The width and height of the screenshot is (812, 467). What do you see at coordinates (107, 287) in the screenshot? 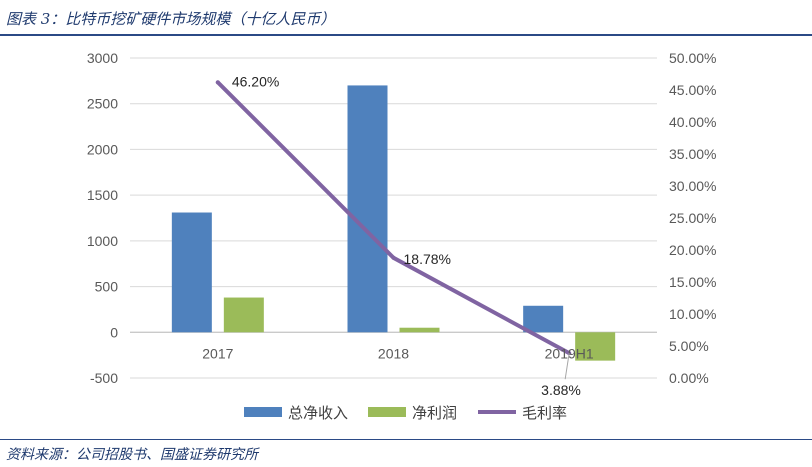
I see `y-tick-label: 500` at bounding box center [107, 287].